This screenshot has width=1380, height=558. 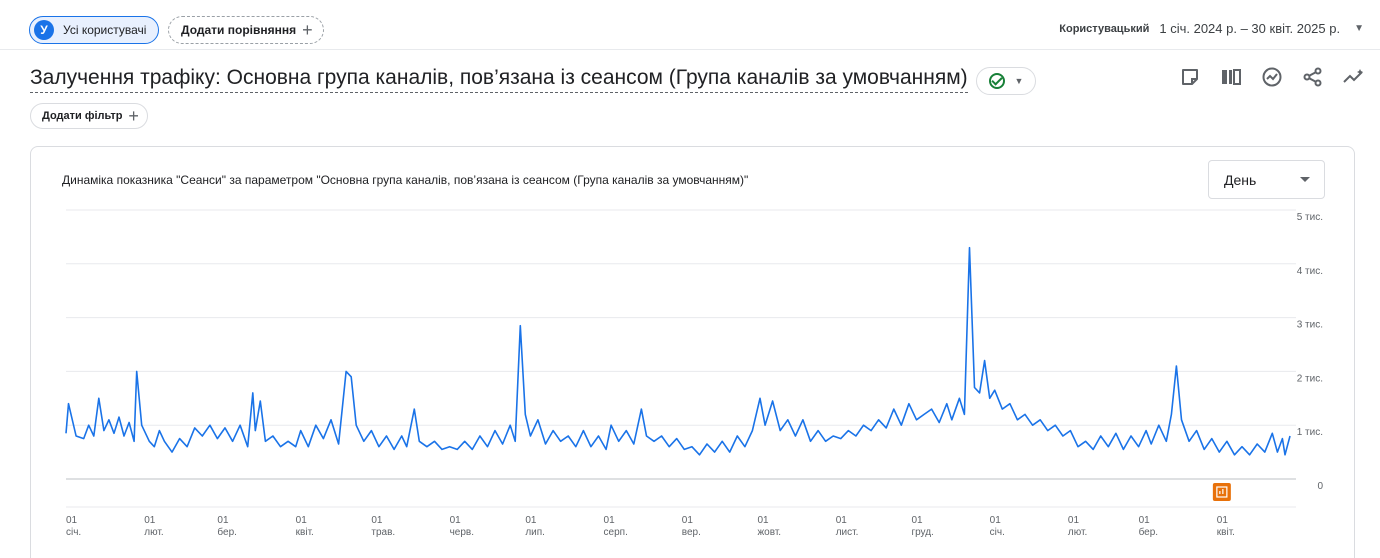 I want to click on insights-icon, so click(x=1272, y=77).